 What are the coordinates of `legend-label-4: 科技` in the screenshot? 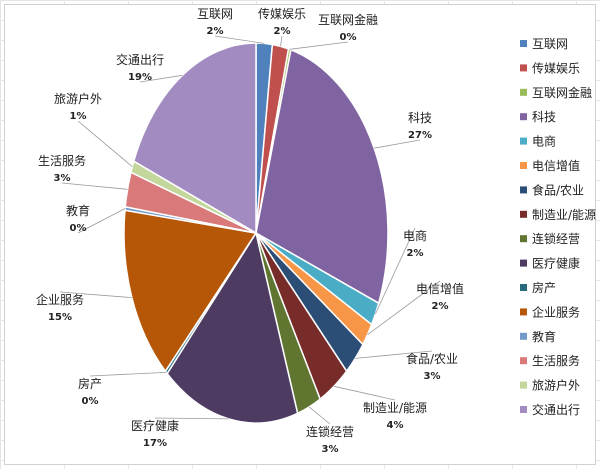 It's located at (544, 117).